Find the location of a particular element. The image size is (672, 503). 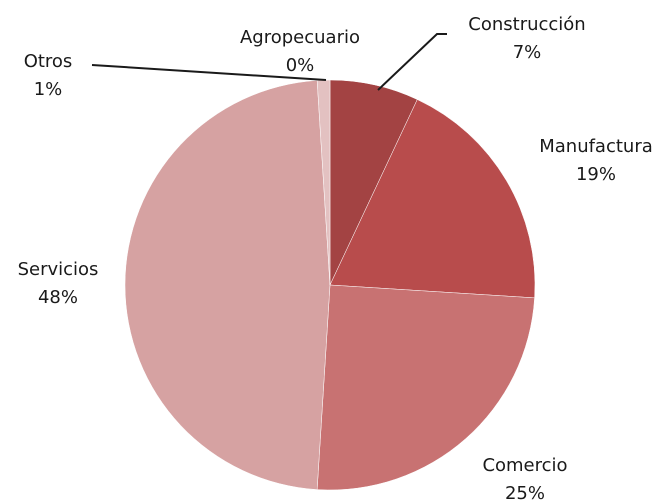

slice-label: Manufactura is located at coordinates (596, 146).